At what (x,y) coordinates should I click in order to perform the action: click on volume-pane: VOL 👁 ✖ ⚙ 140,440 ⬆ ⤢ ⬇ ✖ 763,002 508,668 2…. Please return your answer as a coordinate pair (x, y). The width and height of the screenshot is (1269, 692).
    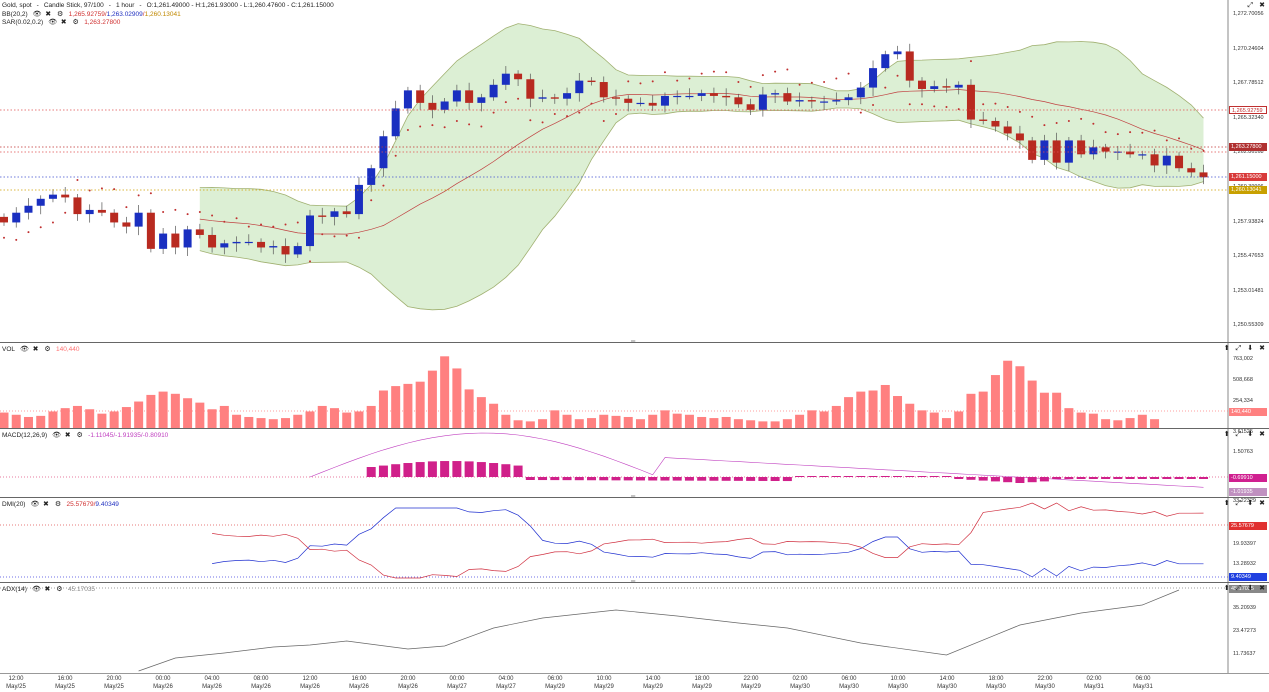
    Looking at the image, I should click on (634, 385).